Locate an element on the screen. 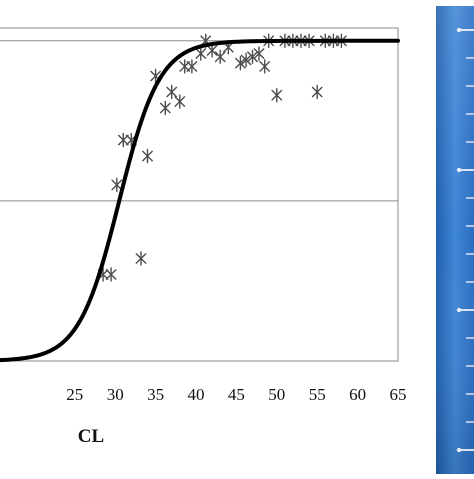 Image resolution: width=474 pixels, height=479 pixels. x-tick-label-5: 50 is located at coordinates (276, 394).